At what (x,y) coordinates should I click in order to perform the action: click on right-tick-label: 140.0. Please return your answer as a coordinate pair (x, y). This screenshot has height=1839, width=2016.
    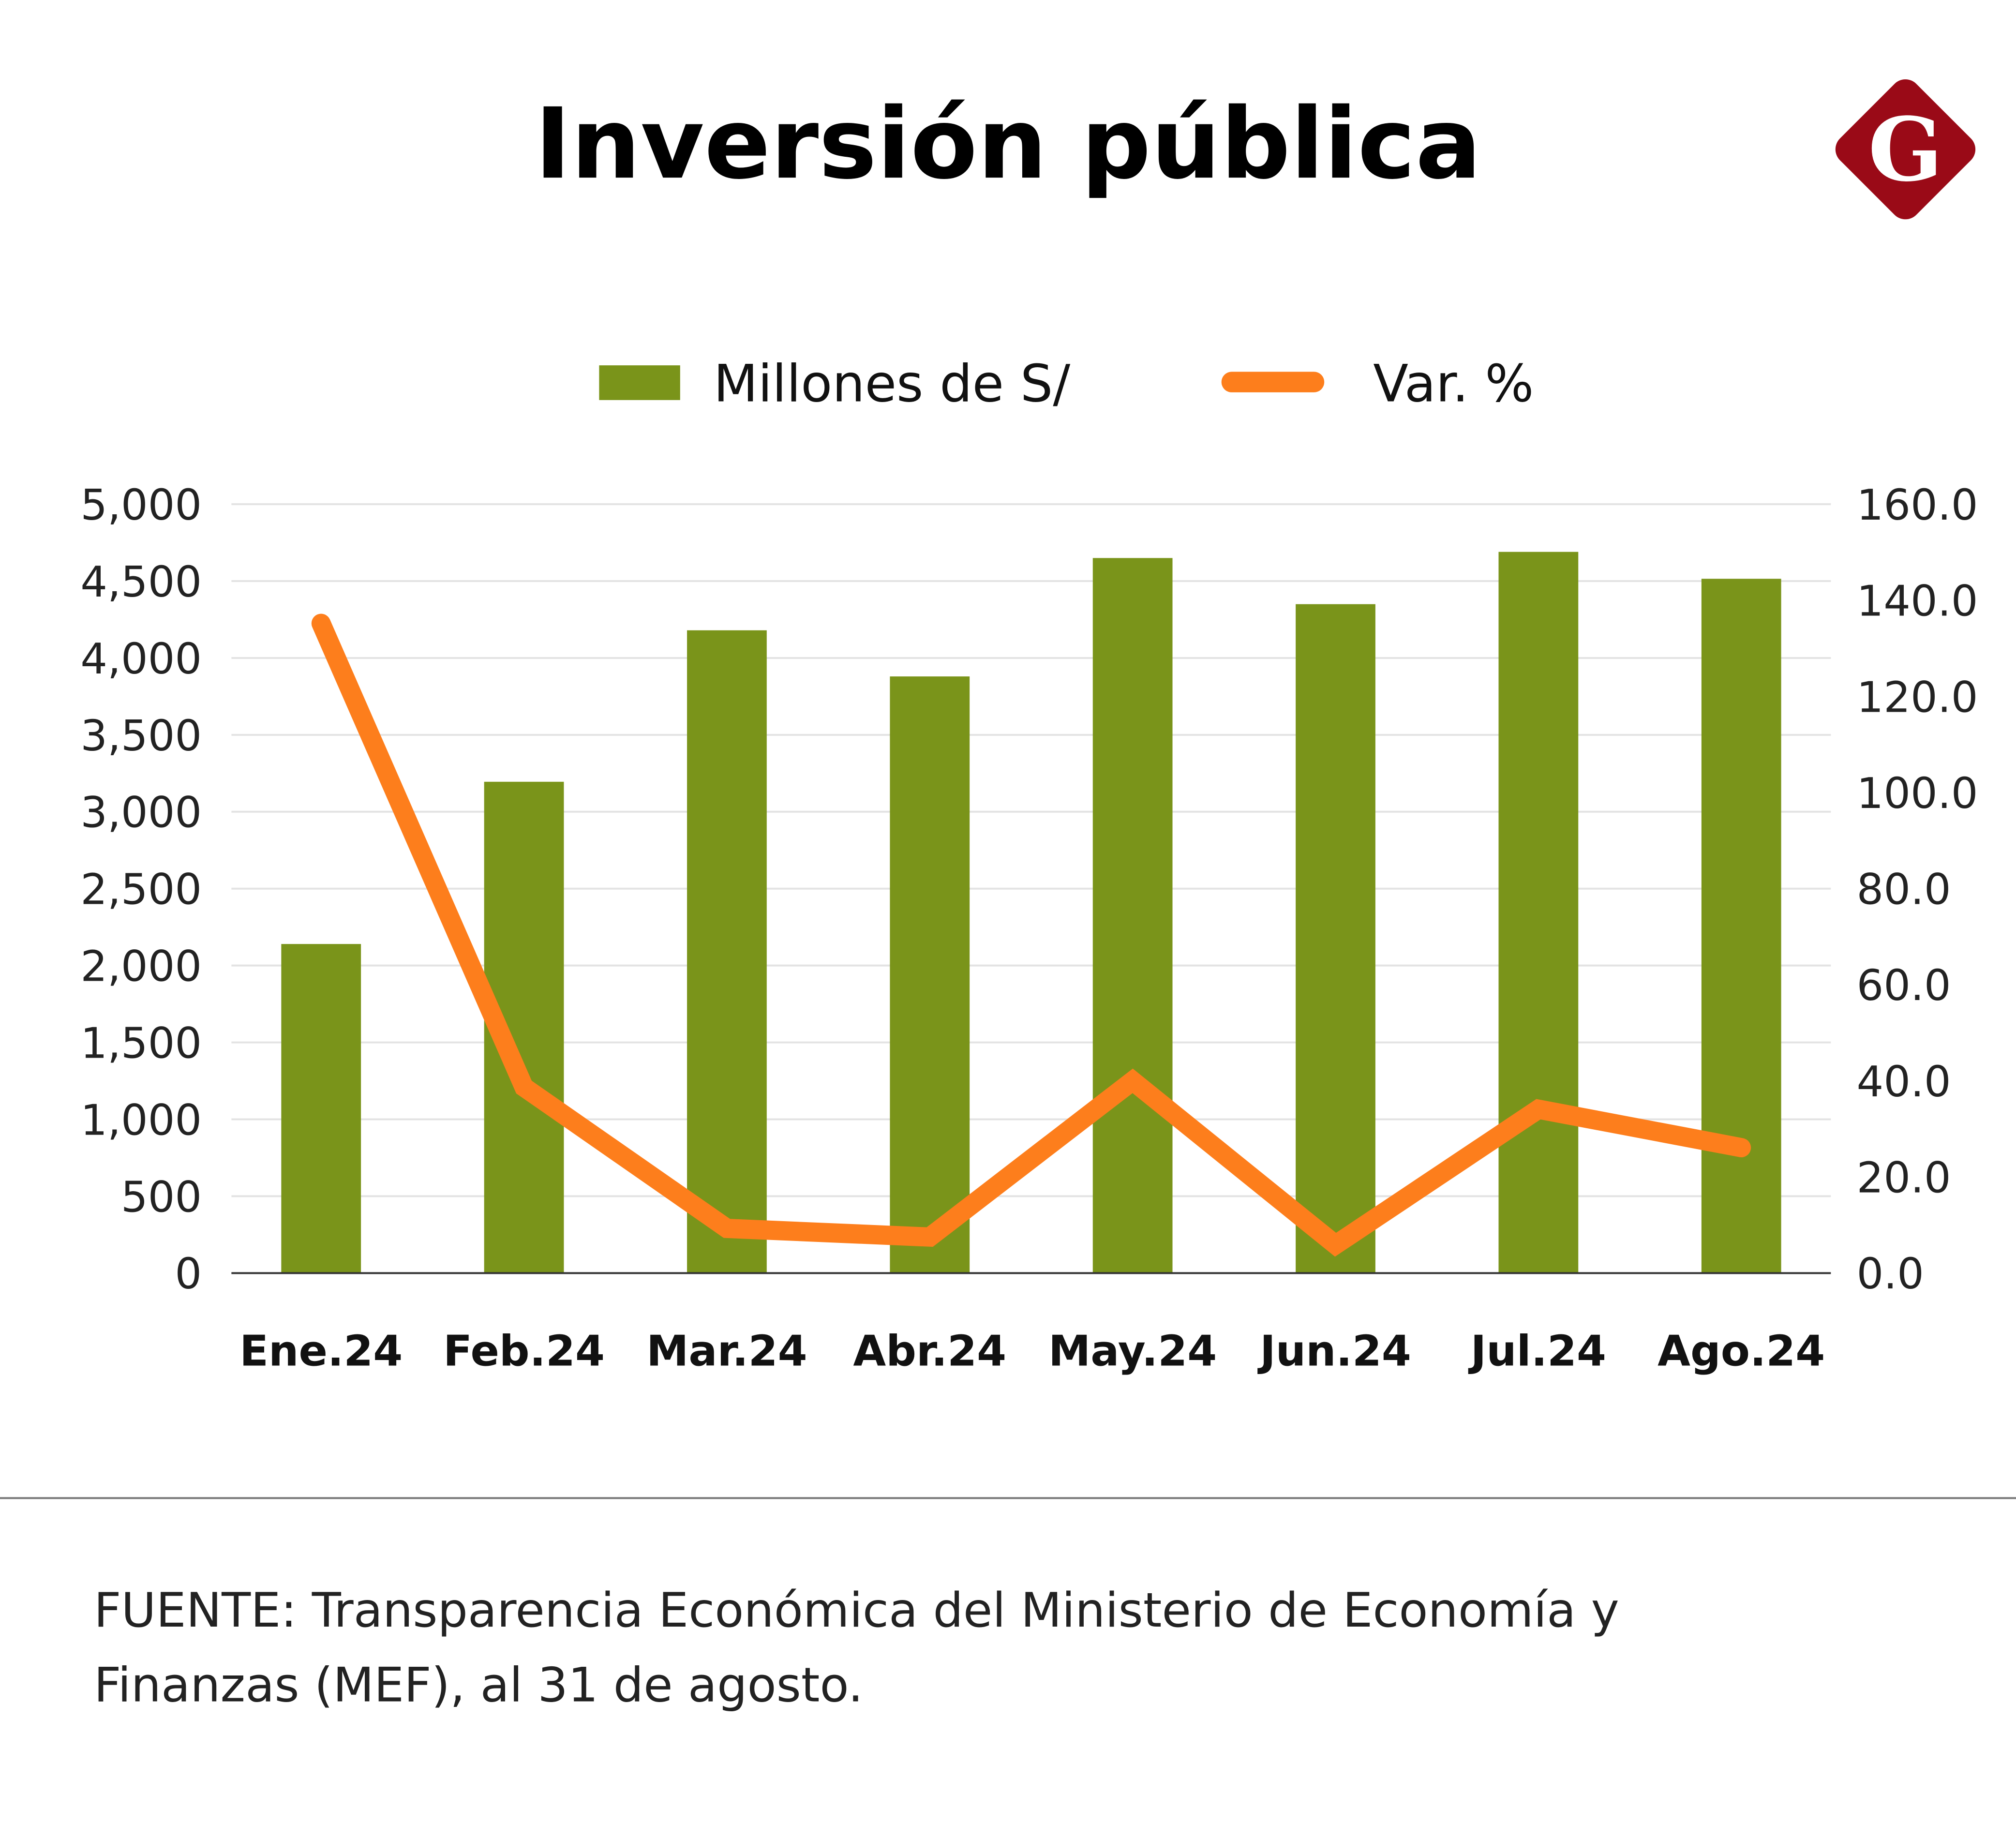
    Looking at the image, I should click on (1917, 601).